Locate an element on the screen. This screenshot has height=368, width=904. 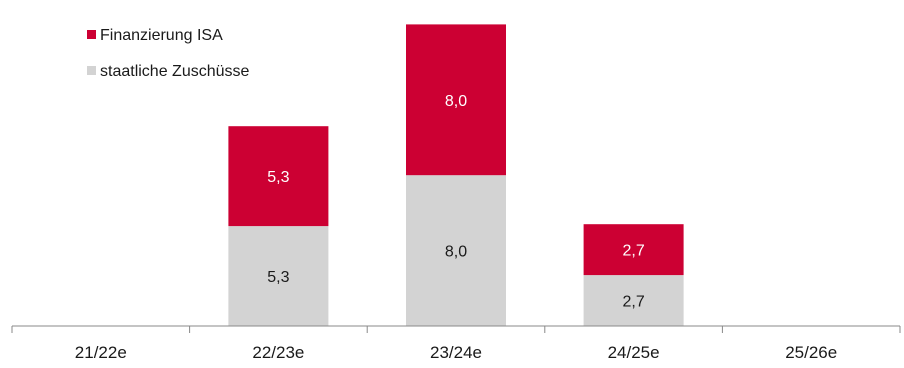
legend-label-finanzierung-isa: Finanzierung ISA is located at coordinates (161, 35).